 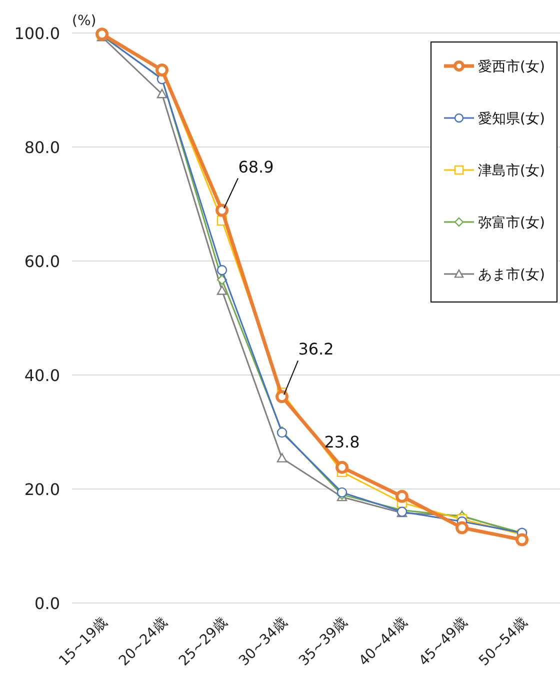 I want to click on y-axis-title: (%), so click(x=84, y=21).